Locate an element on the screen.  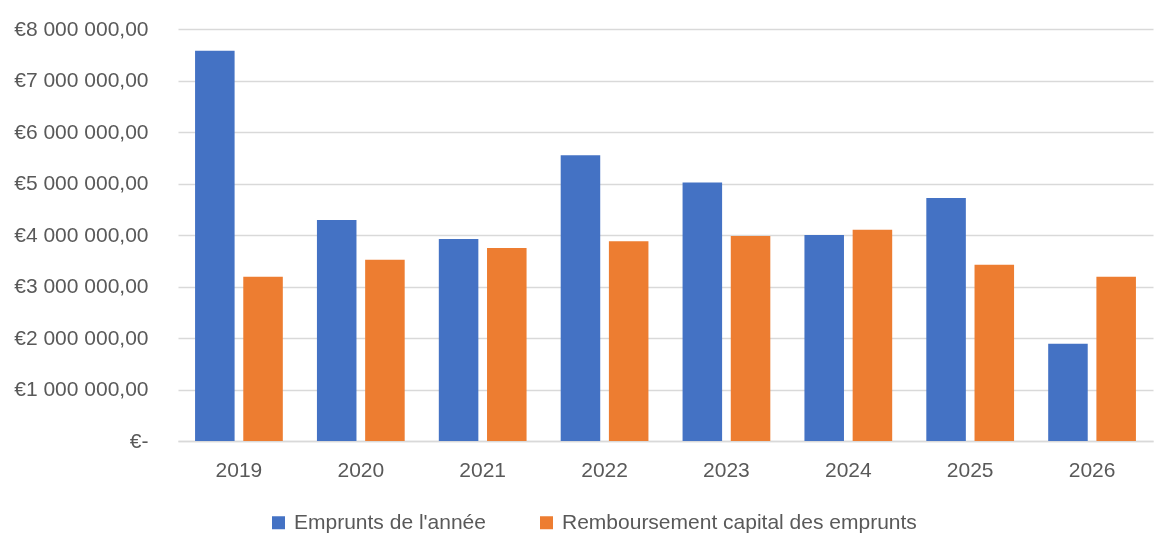
y-tick-label: €4 000 000,00 is located at coordinates (81, 234).